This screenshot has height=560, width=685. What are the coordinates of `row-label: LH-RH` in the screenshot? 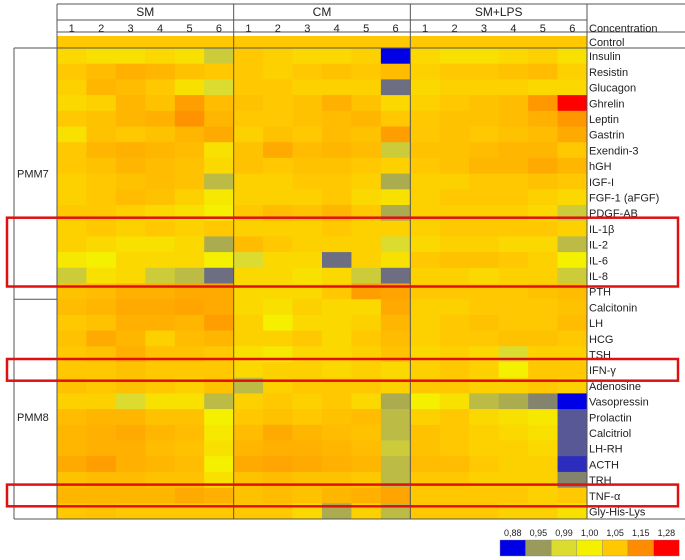 It's located at (606, 450).